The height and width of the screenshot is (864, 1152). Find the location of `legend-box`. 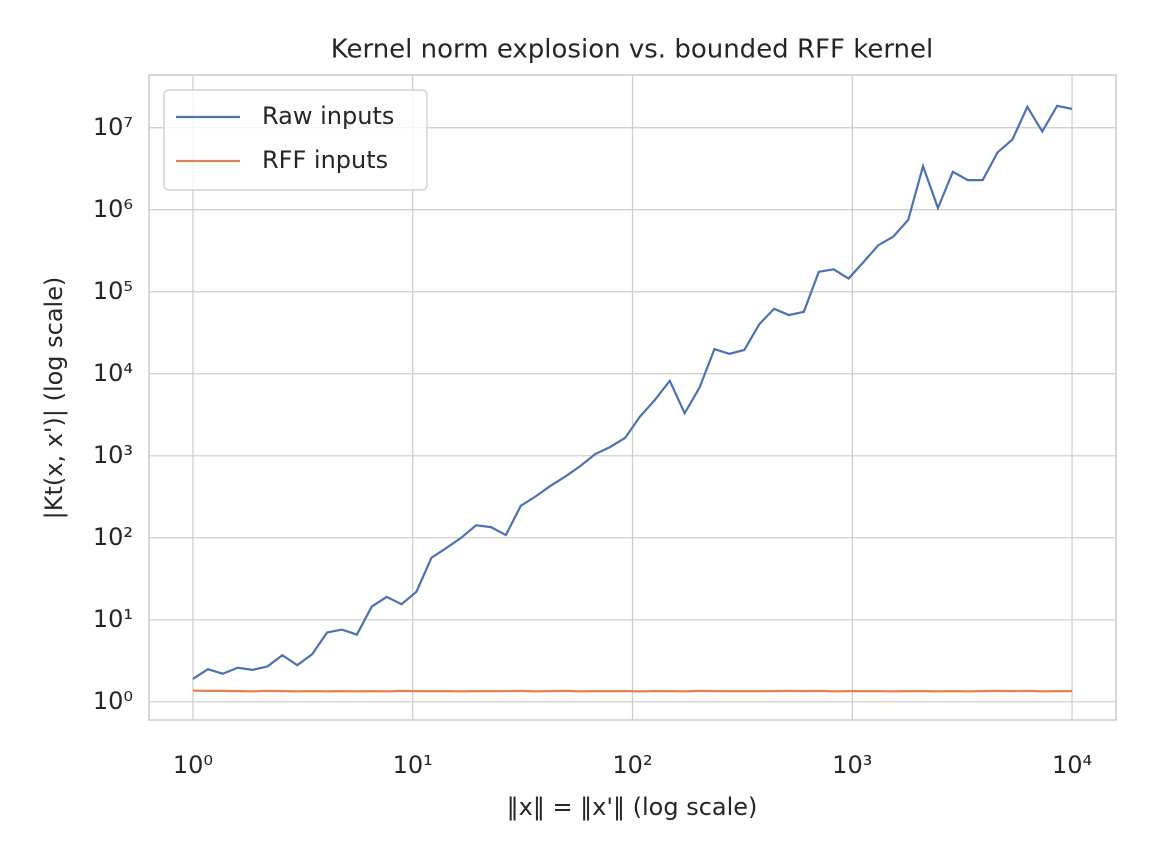

legend-box is located at coordinates (295, 140).